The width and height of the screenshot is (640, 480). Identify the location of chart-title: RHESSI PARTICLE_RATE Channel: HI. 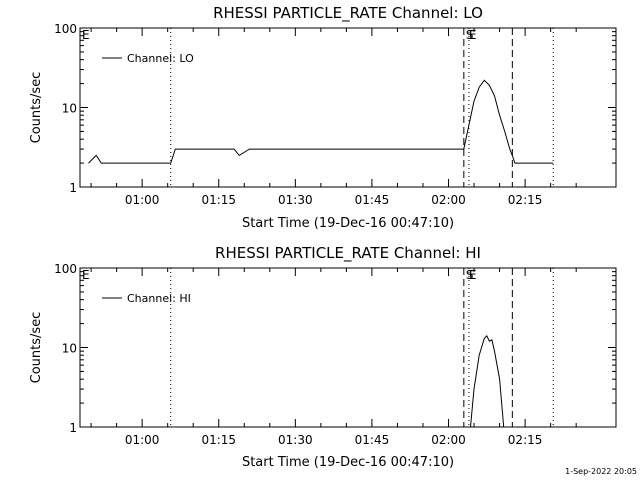
(348, 253).